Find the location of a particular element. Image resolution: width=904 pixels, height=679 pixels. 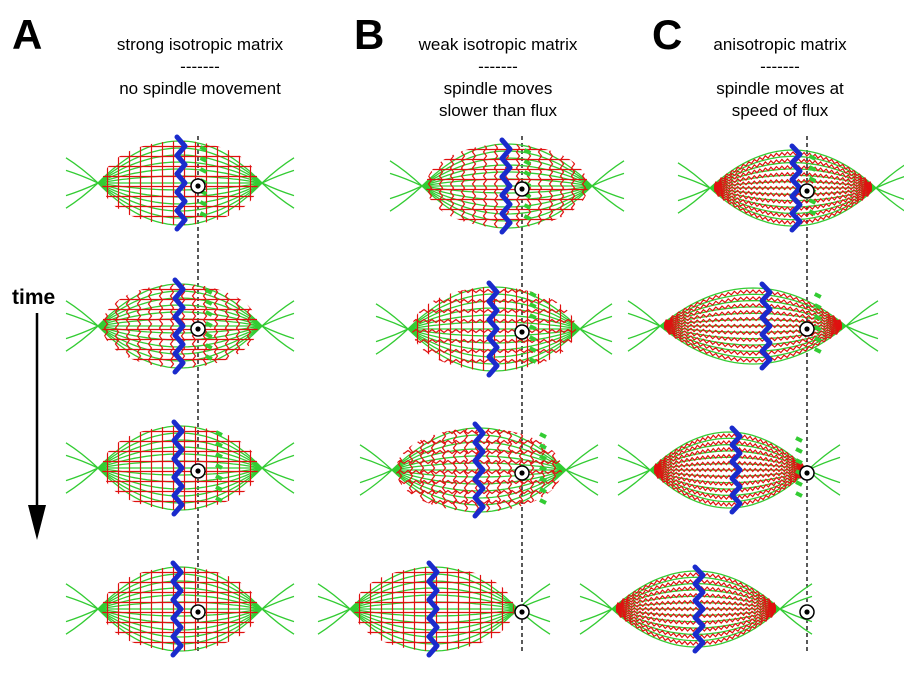

panel-c-caption-line-1: spindle moves at is located at coordinates (780, 88).